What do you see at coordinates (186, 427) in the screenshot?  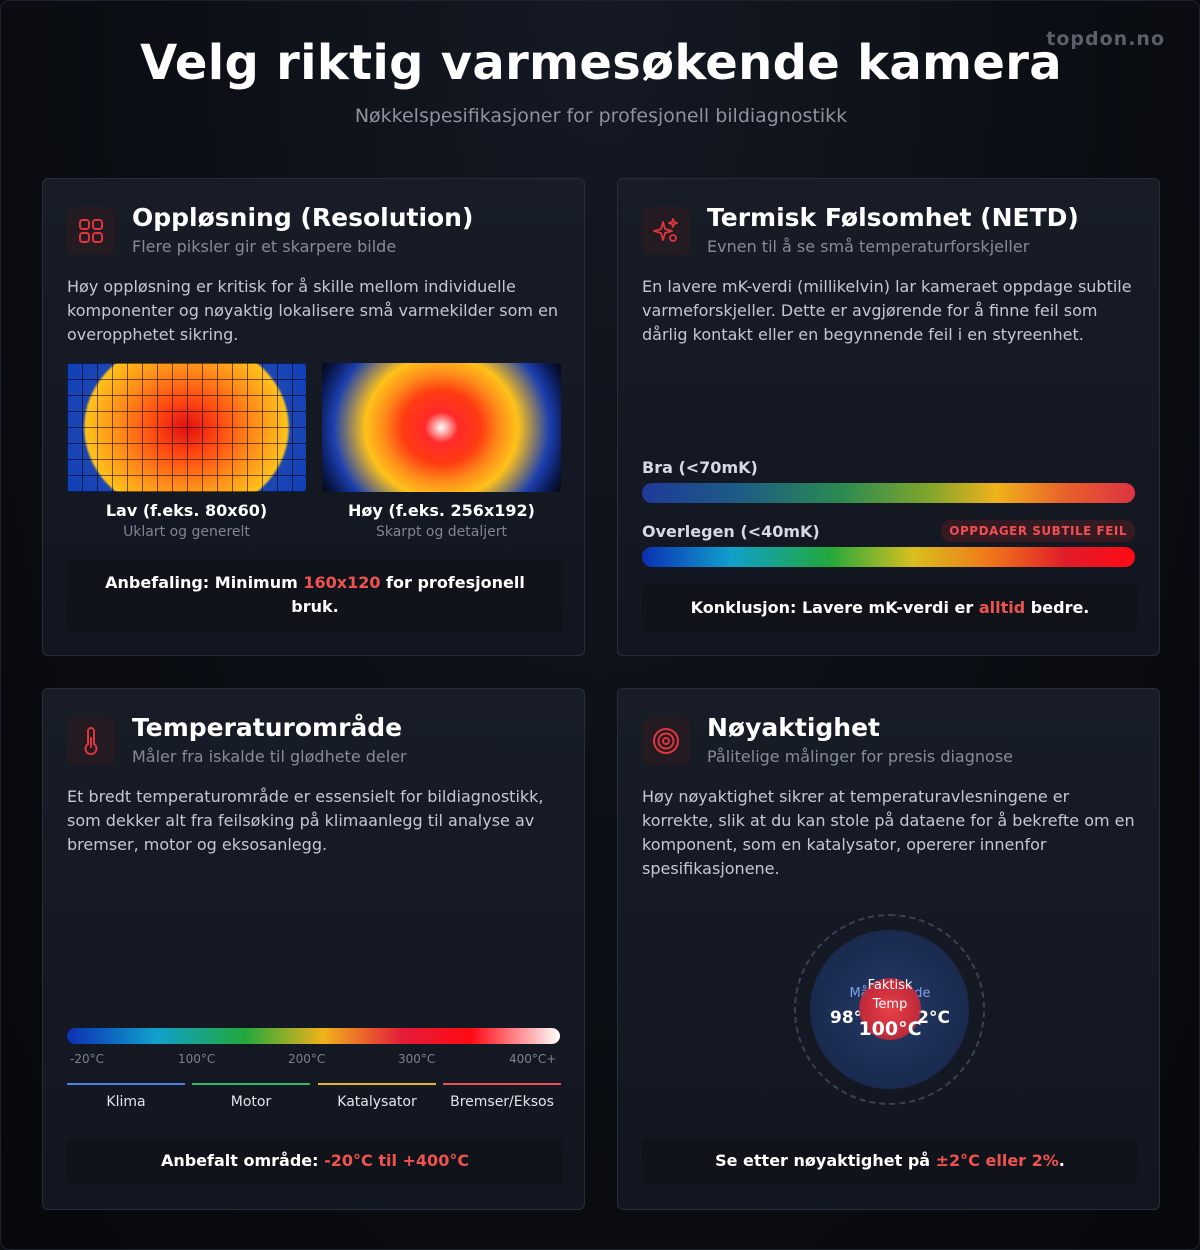 I see `low-resolution-thermal-image` at bounding box center [186, 427].